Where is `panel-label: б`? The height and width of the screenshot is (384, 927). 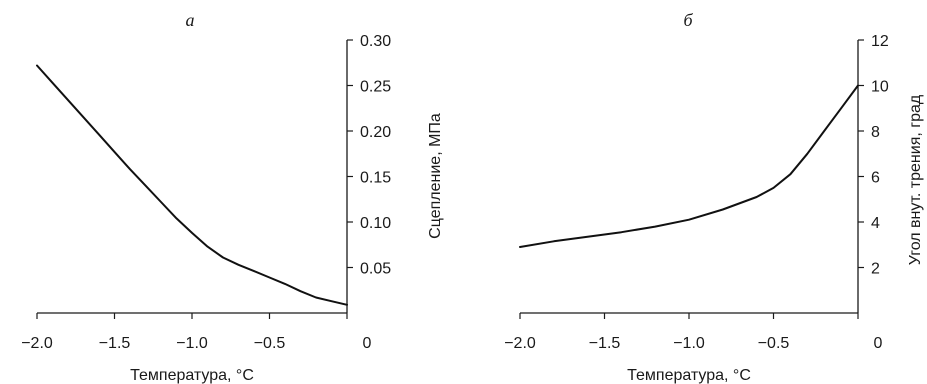
panel-label: б is located at coordinates (688, 20).